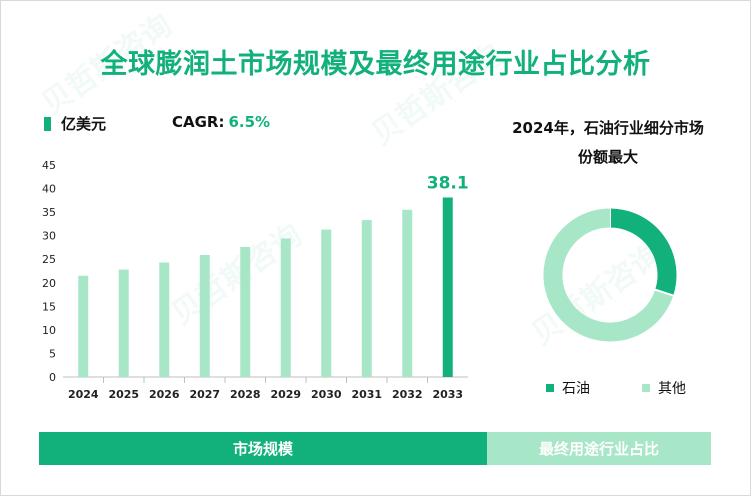 The width and height of the screenshot is (751, 496). Describe the element at coordinates (83, 394) in the screenshot. I see `x-tick-label: 2024` at that location.